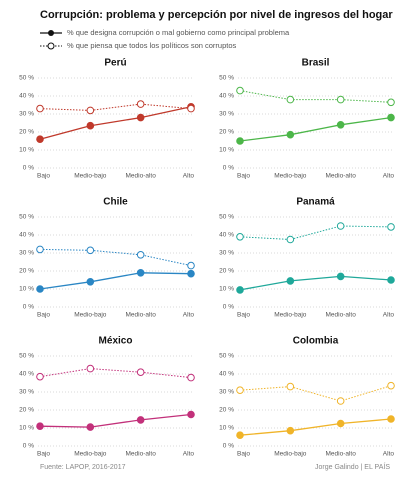  What do you see at coordinates (115, 202) in the screenshot?
I see `panel-title: Chile` at bounding box center [115, 202].